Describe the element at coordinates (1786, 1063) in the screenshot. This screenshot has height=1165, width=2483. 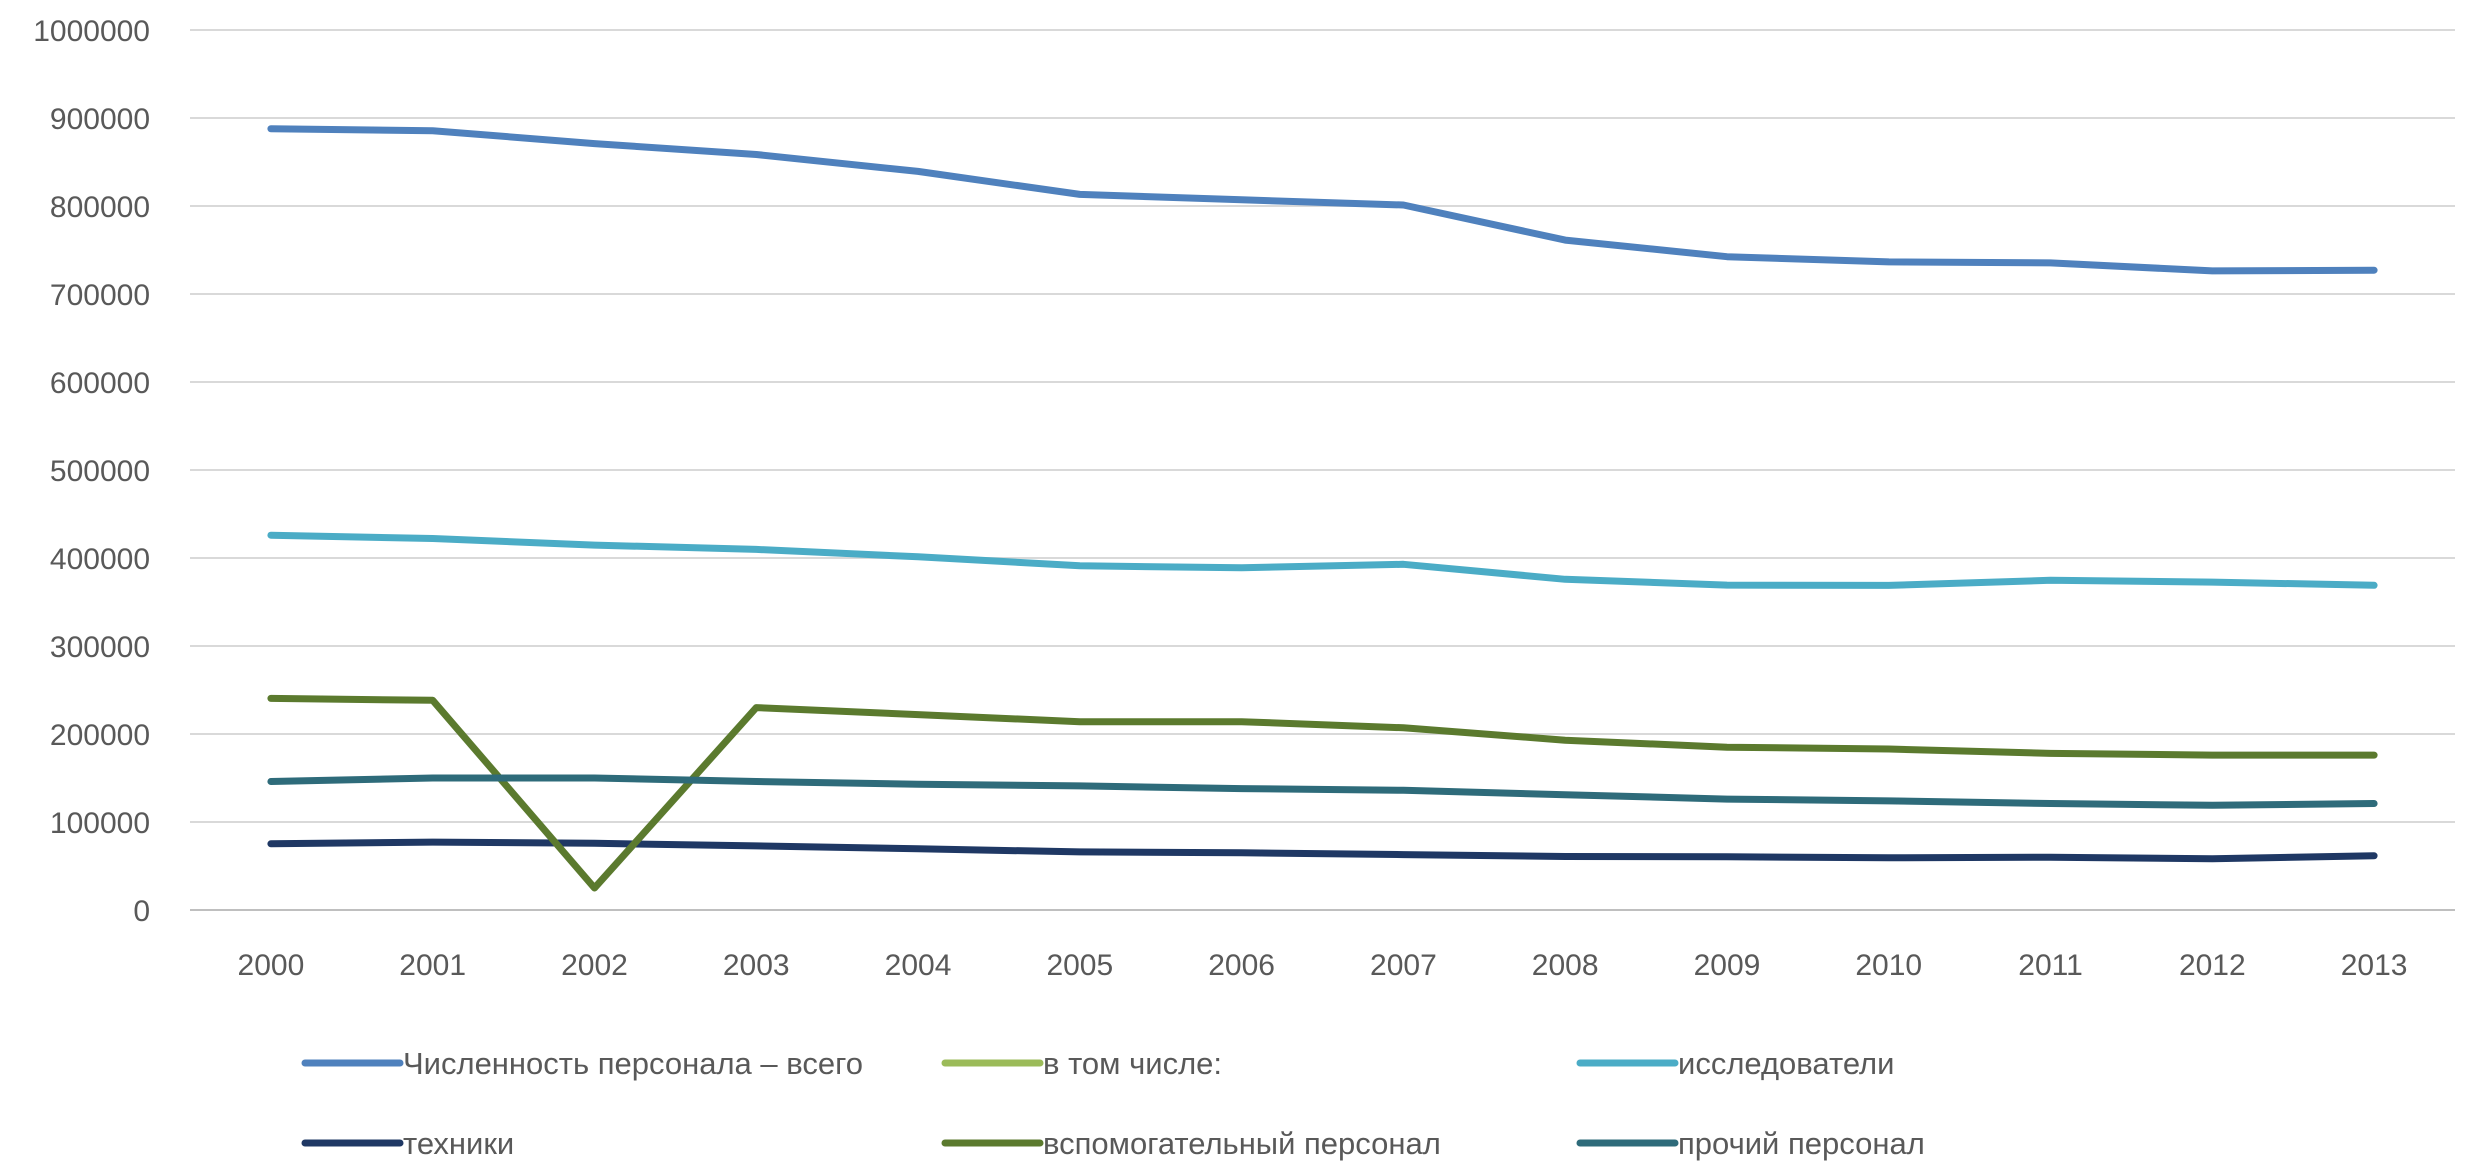
I see `legend-label: исследователи` at that location.